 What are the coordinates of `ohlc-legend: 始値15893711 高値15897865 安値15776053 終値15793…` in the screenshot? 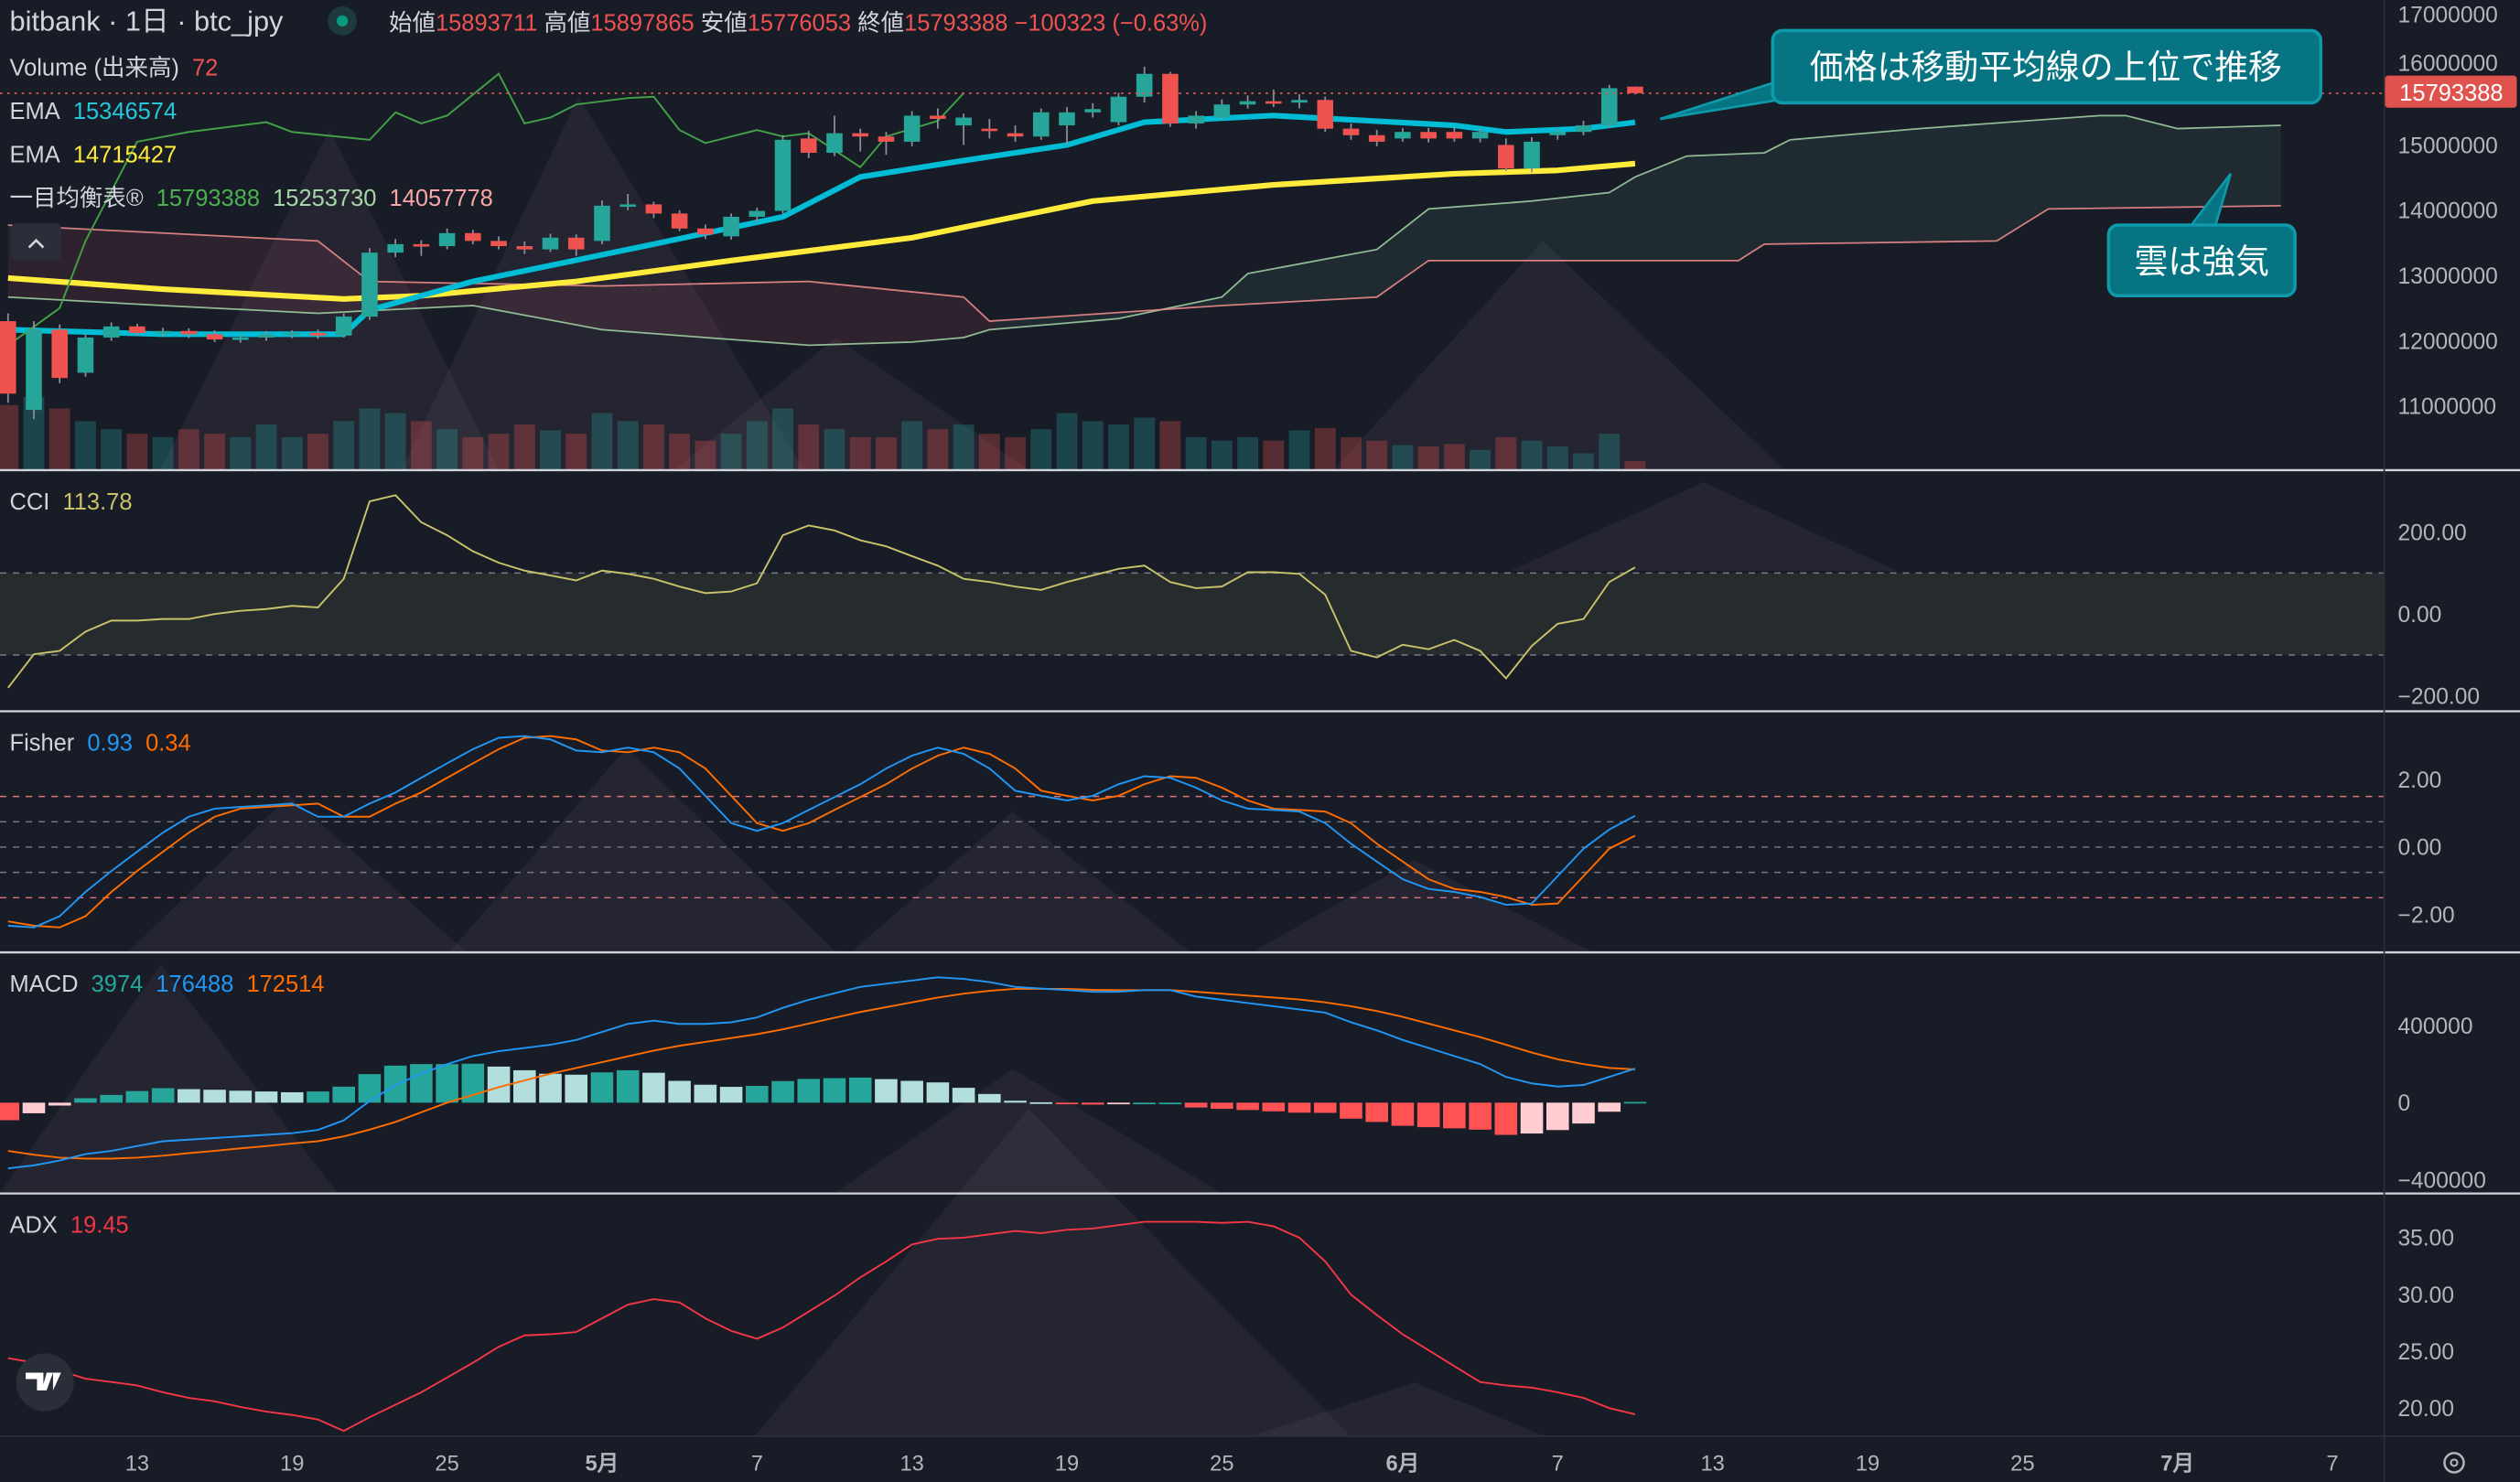 It's located at (798, 23).